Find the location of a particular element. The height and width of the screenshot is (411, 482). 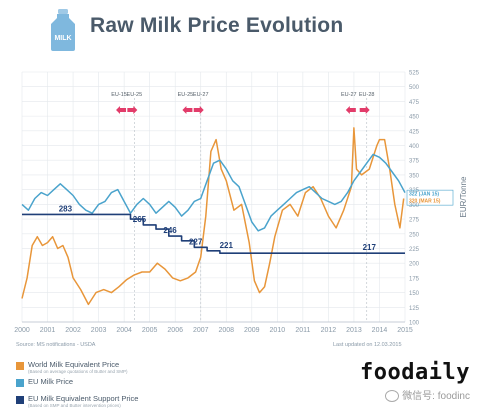

y-tick-label: 300 is located at coordinates (414, 206).